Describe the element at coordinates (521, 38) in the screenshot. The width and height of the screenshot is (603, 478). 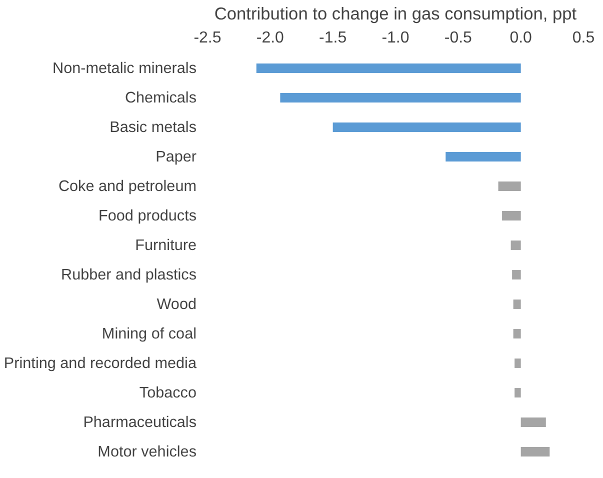
I see `x-tick-label: 0.0` at that location.